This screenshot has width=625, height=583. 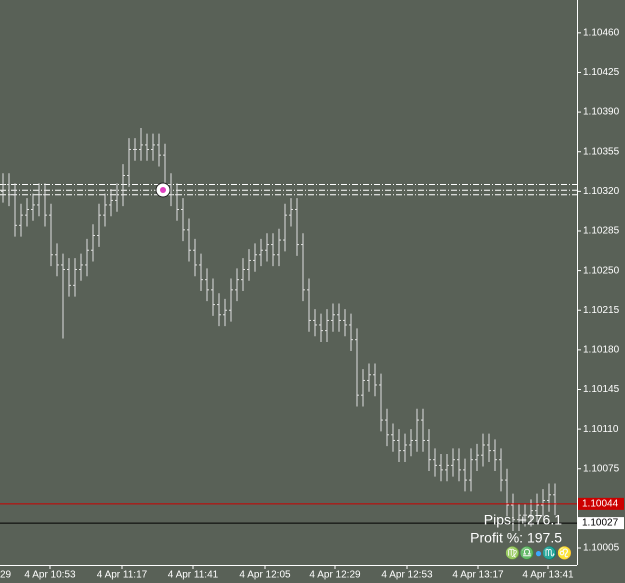 I want to click on y-tick-label: 1.10005, so click(x=601, y=548).